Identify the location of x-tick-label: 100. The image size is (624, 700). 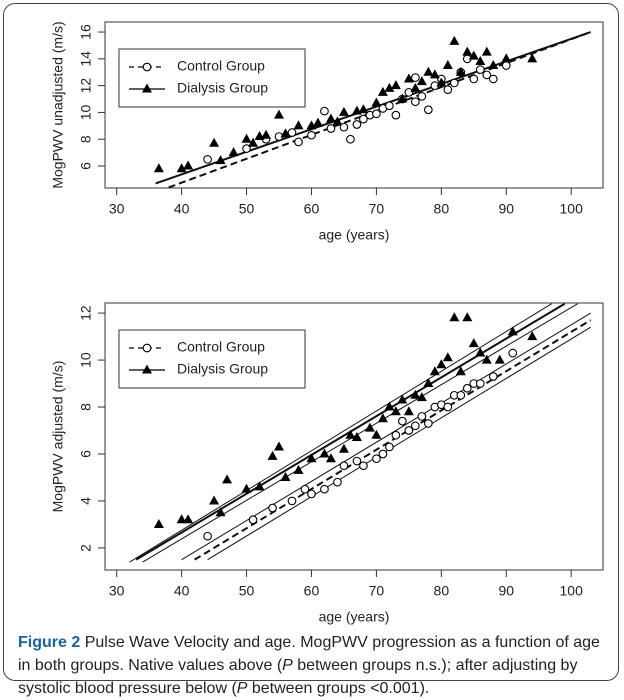
(572, 209).